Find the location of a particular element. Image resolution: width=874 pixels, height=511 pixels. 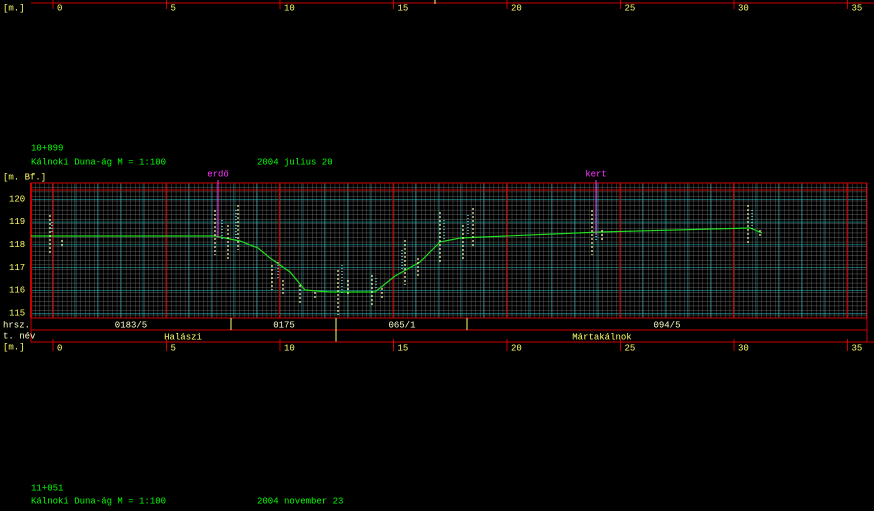

parcel: 065/1 is located at coordinates (401, 325).